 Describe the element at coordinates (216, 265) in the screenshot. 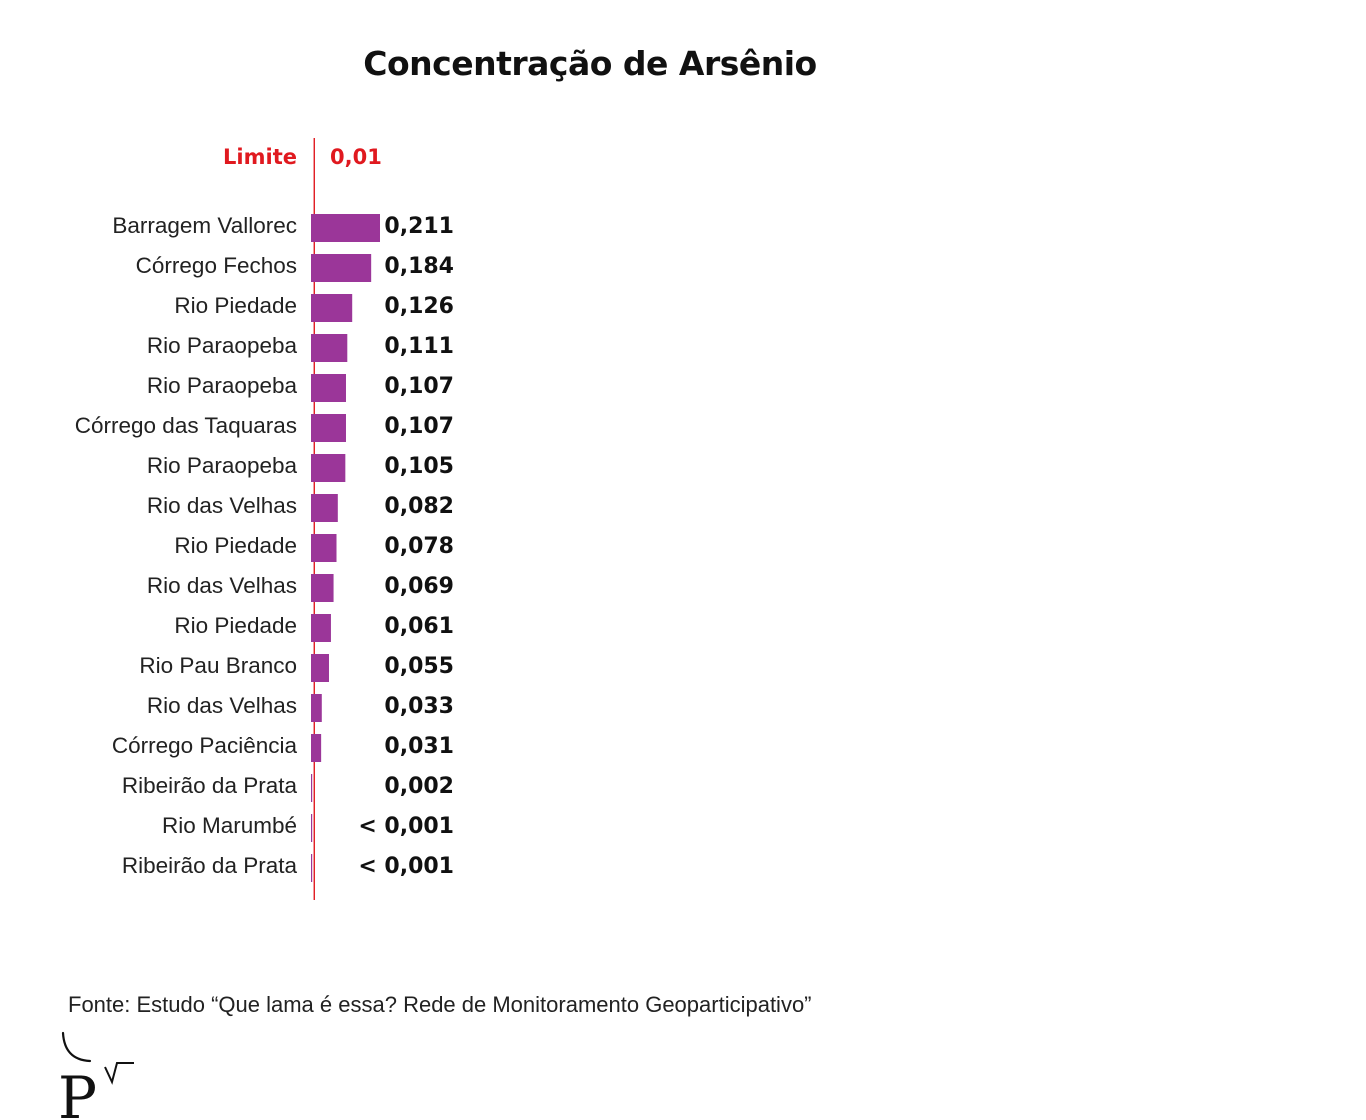

I see `category-label: Córrego Fechos` at that location.